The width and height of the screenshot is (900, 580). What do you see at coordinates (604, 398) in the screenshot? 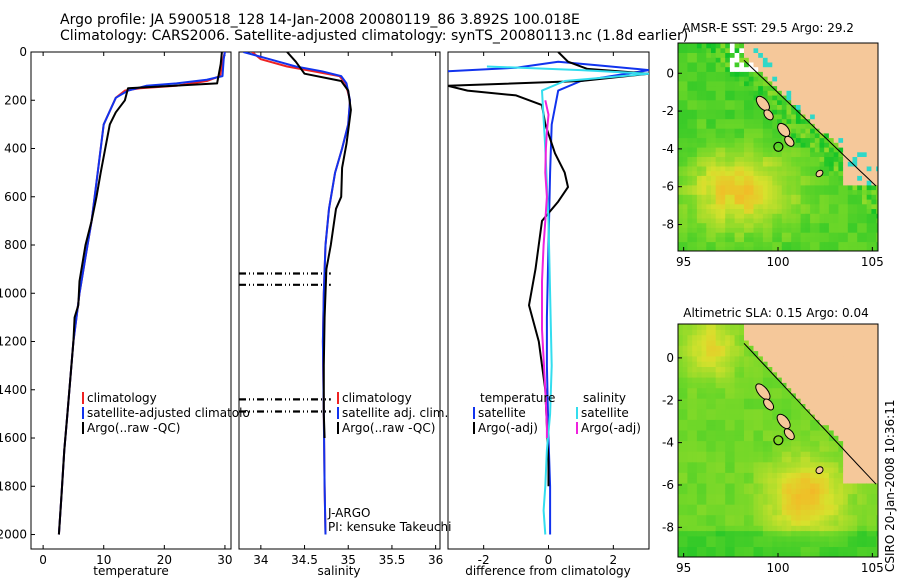
I see `legend-title-salinity: salinity` at bounding box center [604, 398].